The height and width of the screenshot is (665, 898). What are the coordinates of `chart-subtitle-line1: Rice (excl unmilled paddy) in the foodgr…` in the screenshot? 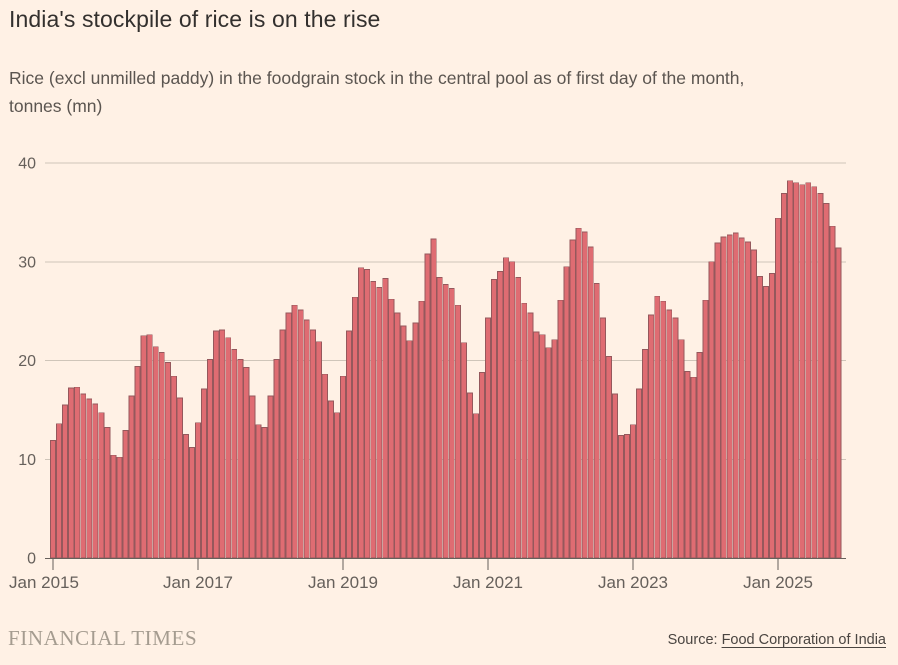 It's located at (377, 78).